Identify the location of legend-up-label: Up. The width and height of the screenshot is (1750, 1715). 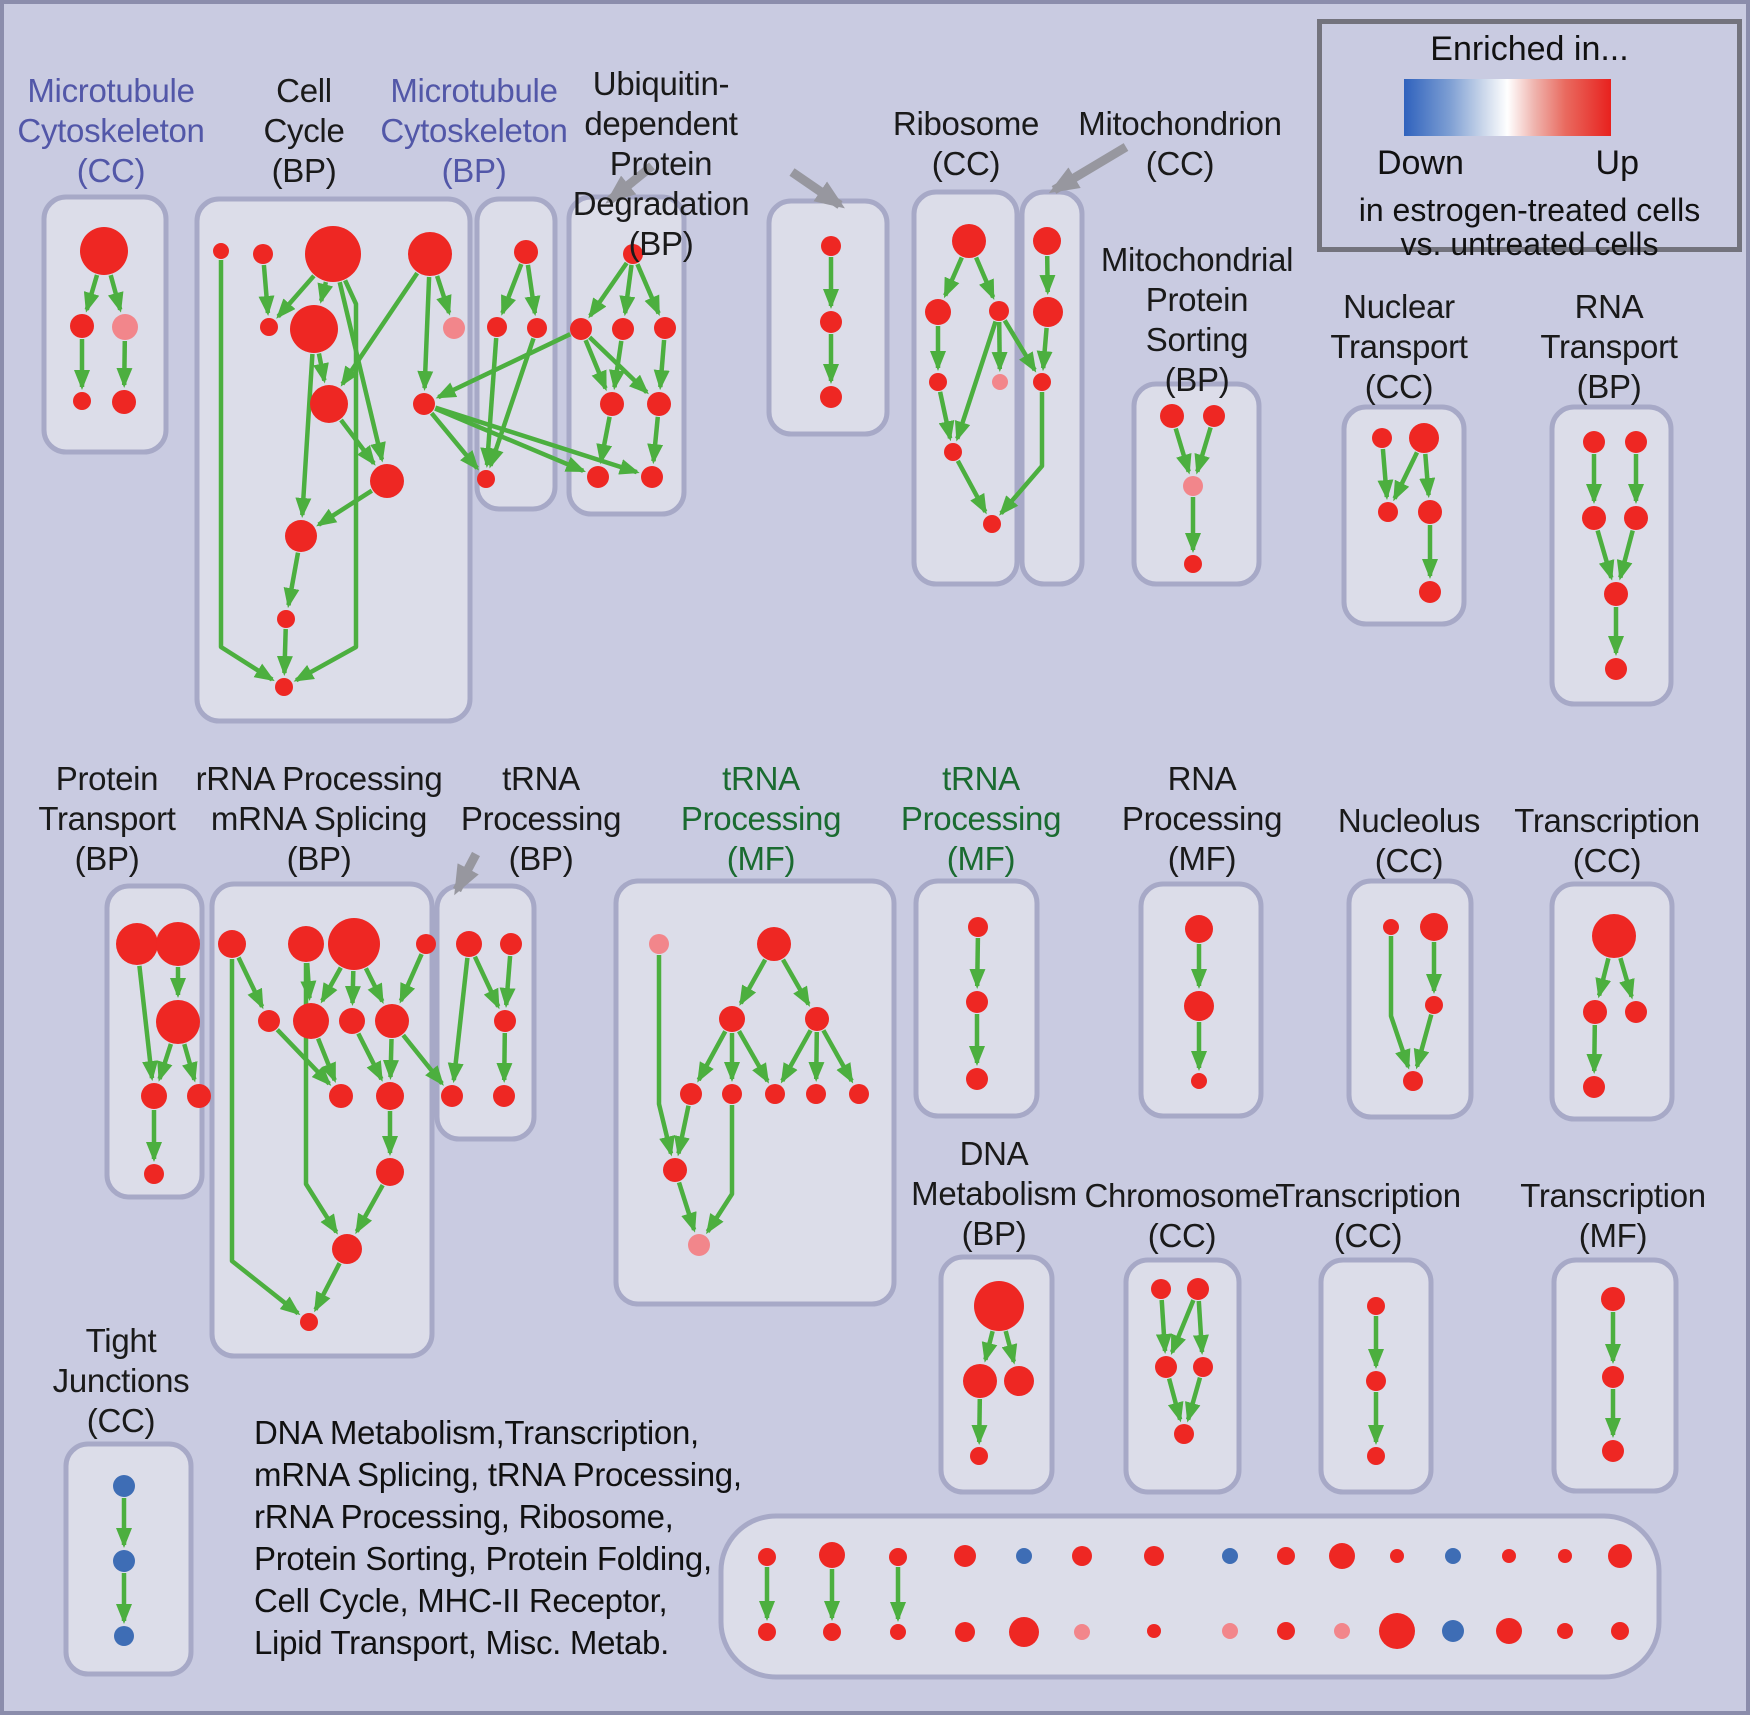
(1617, 163).